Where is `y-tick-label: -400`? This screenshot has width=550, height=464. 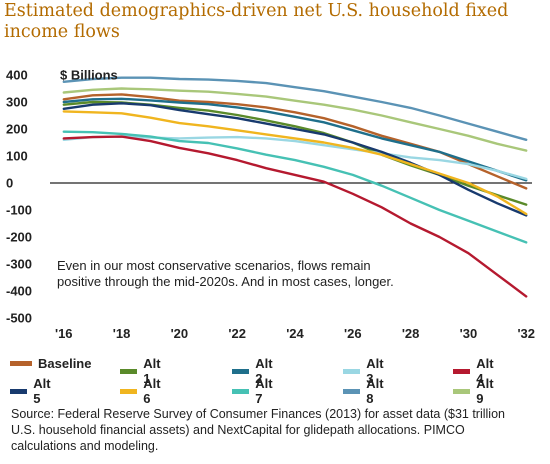
y-tick-label: -400 is located at coordinates (19, 291).